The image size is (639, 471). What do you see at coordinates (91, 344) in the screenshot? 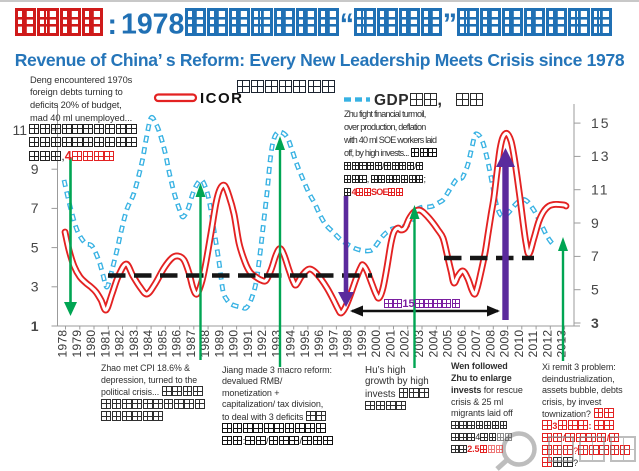
I see `svg-text: 1980` at bounding box center [91, 344].